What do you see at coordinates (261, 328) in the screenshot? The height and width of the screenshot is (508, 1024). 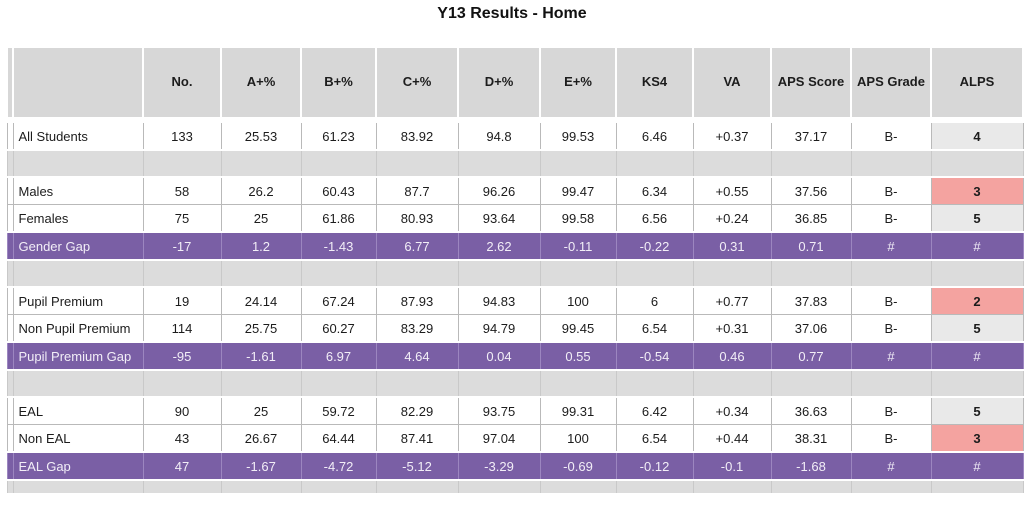 I see `table-cell: 25.75` at bounding box center [261, 328].